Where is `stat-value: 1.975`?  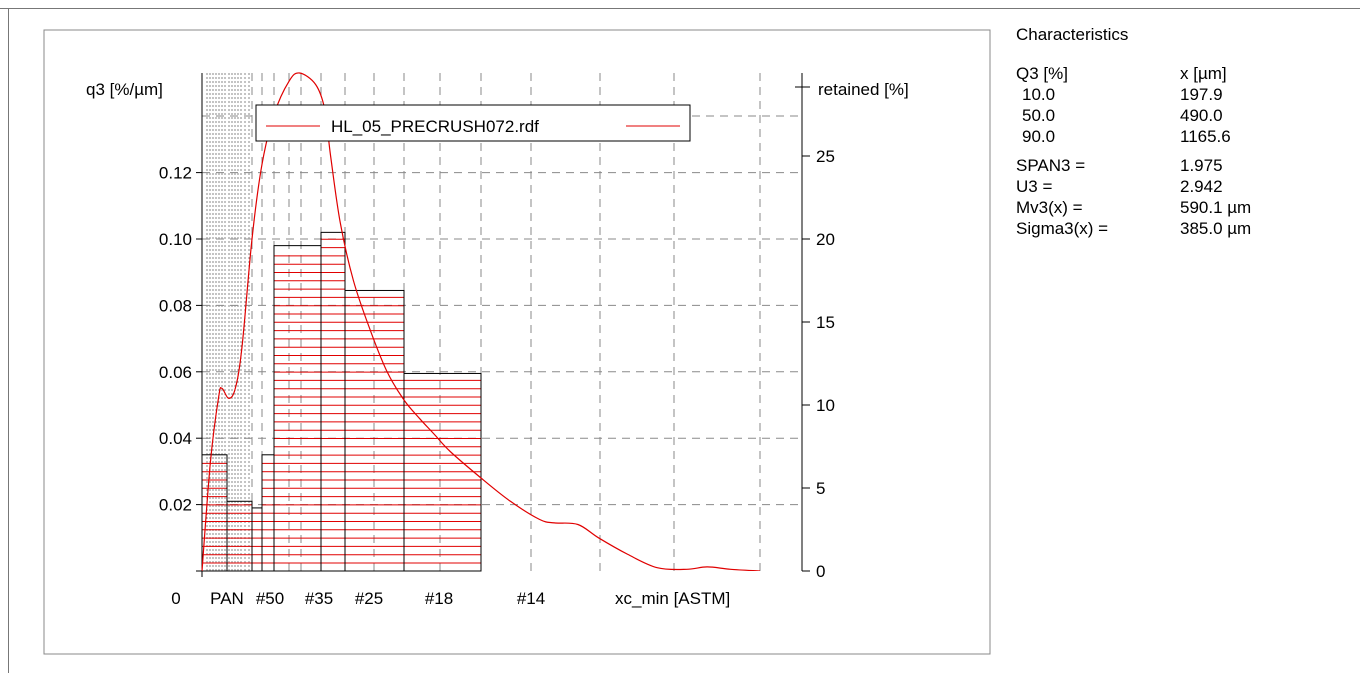 stat-value: 1.975 is located at coordinates (1201, 165).